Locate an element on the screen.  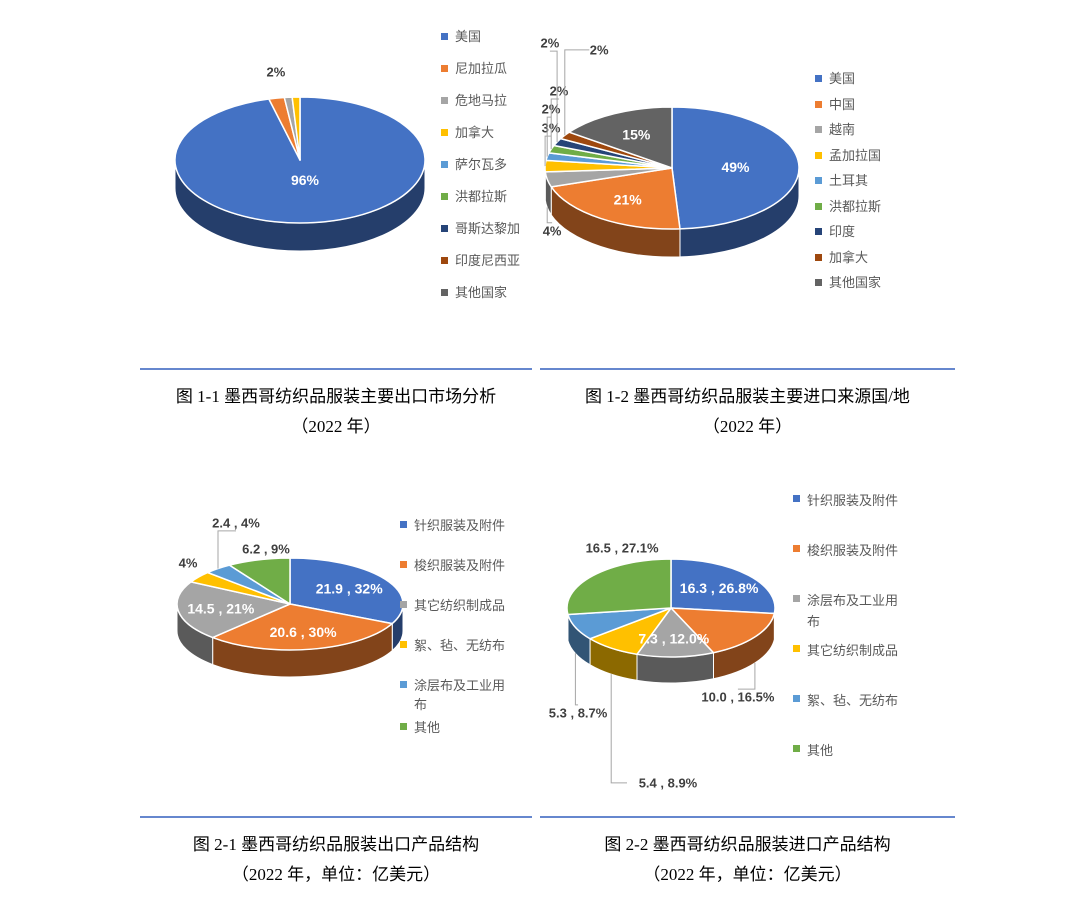
caption-title: 图 2-1 墨西哥纺织品服装出口产品结构 is located at coordinates (336, 844).